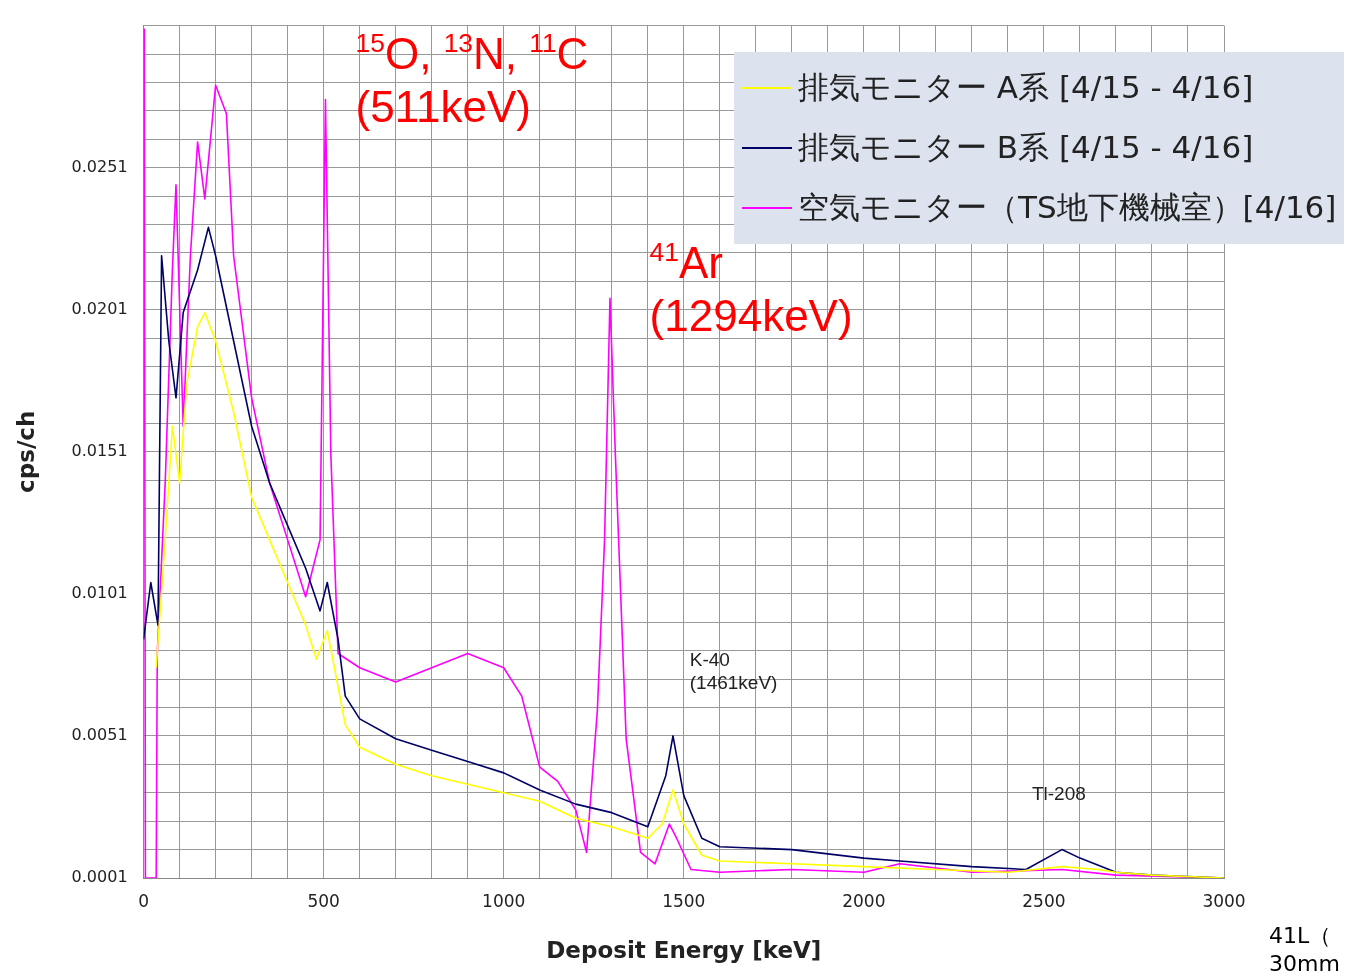 This screenshot has width=1349, height=978. I want to click on y-tick-label: 0.0001, so click(99, 877).